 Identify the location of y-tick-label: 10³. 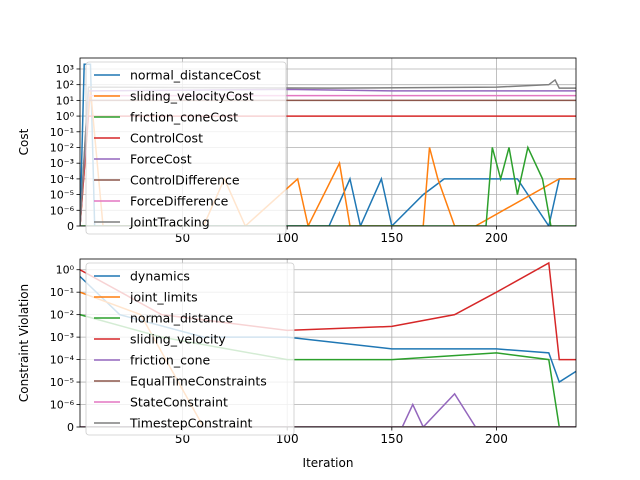
(65, 69).